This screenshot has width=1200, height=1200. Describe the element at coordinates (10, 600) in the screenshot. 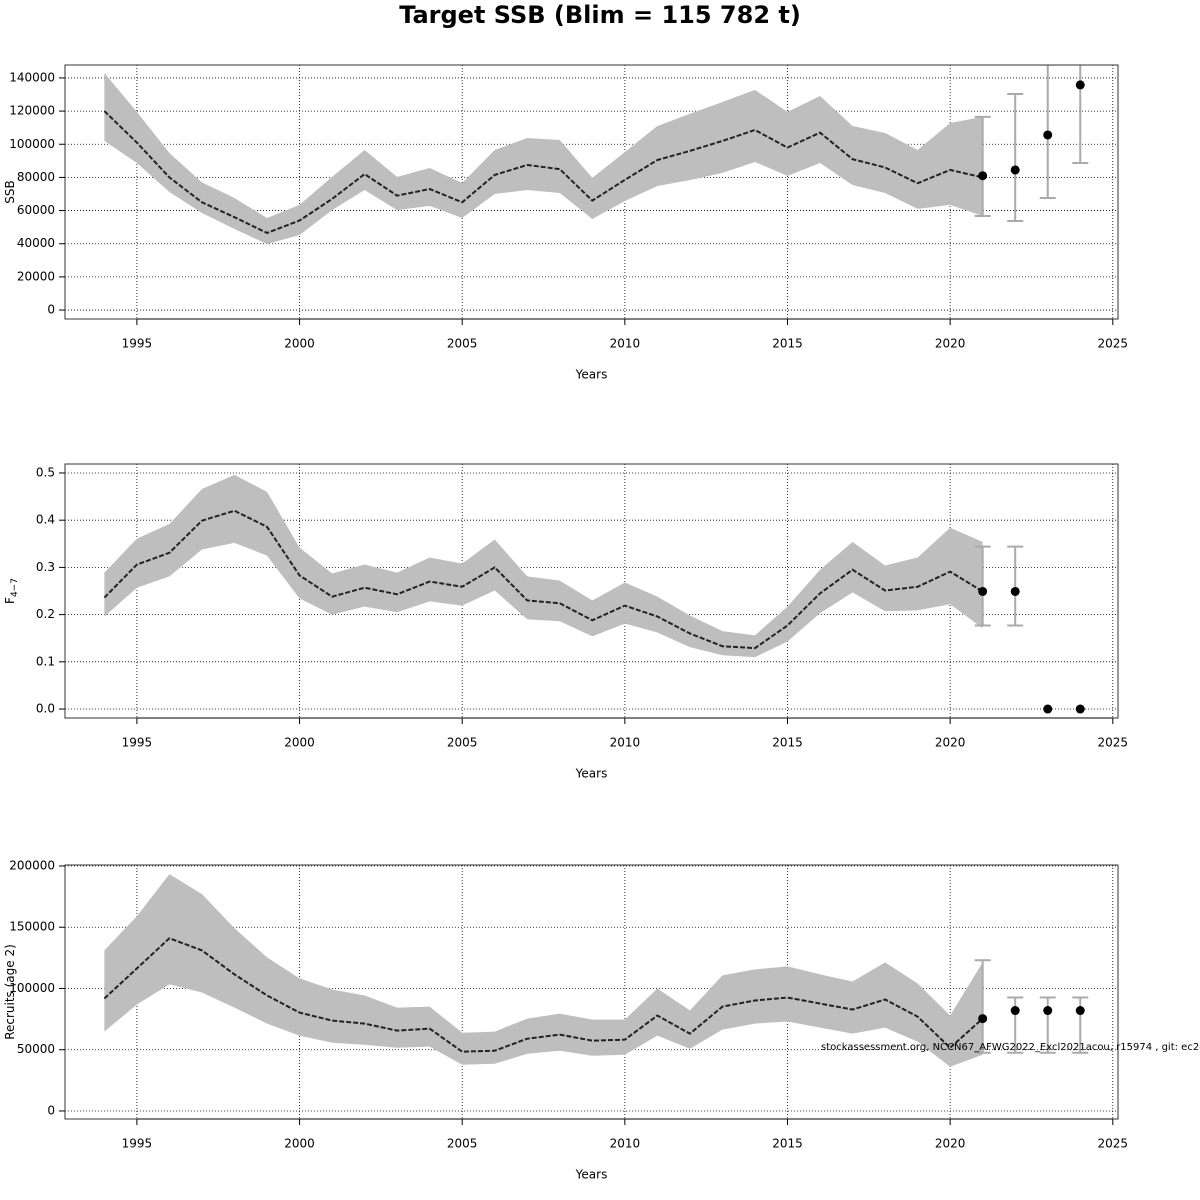

I see `y-axis-label-main: F` at that location.